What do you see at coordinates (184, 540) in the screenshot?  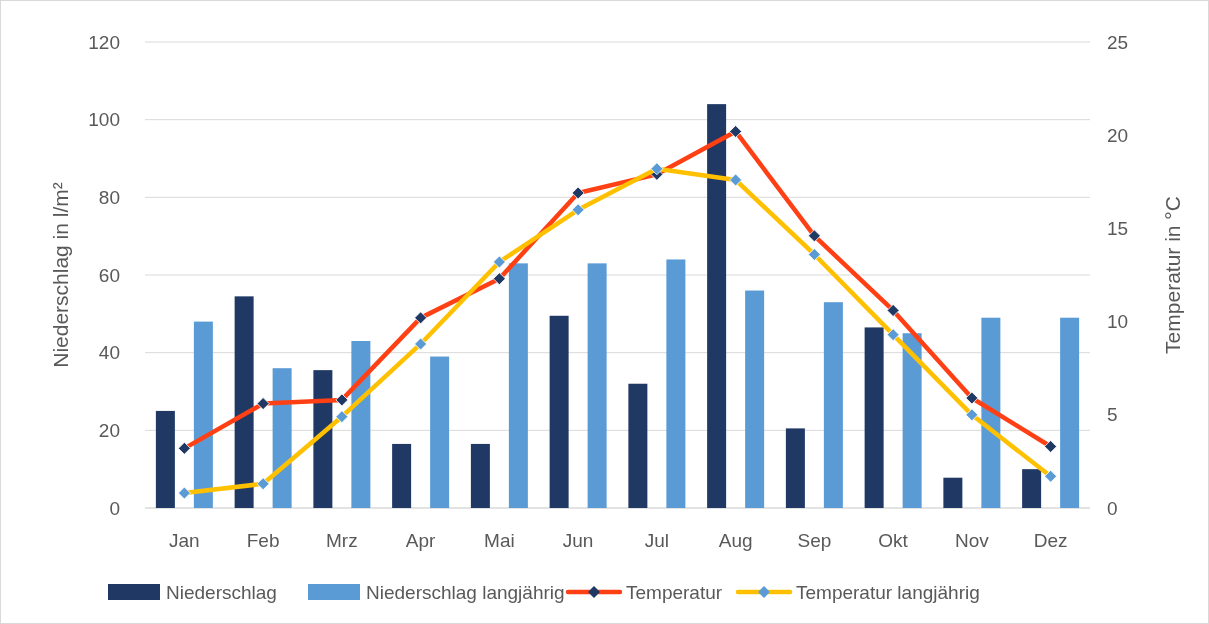 I see `x-tick-label: Jan` at bounding box center [184, 540].